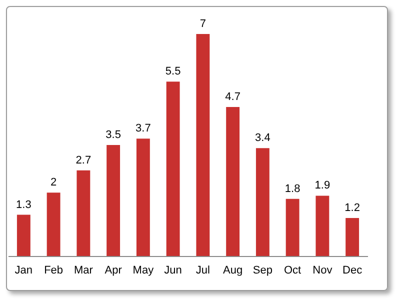 This screenshot has height=303, width=399. What do you see at coordinates (262, 270) in the screenshot?
I see `x-tick-label: Sep` at bounding box center [262, 270].